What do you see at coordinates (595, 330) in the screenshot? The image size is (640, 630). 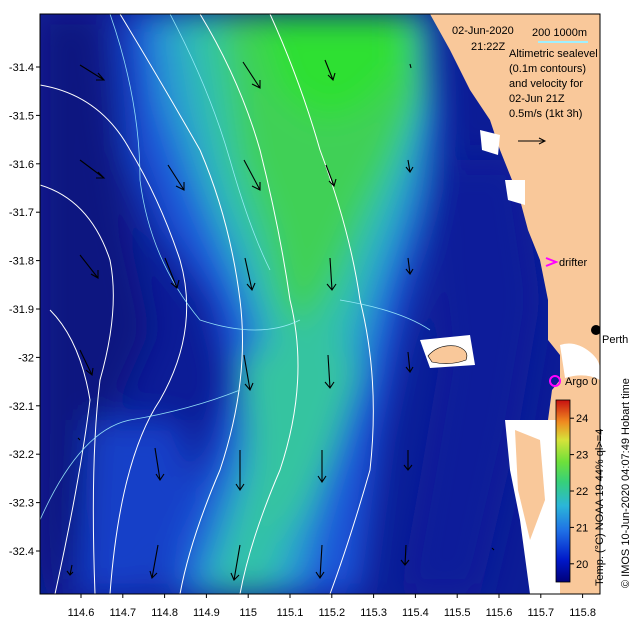 I see `perth-marker` at bounding box center [595, 330].